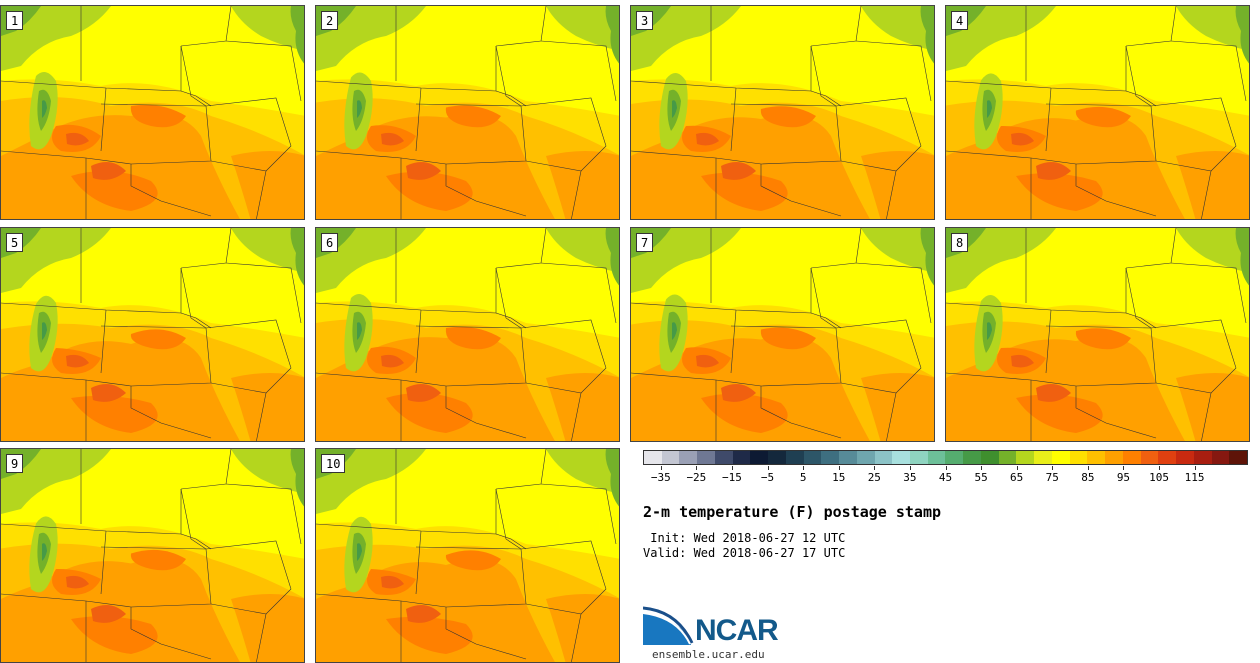  What do you see at coordinates (737, 630) in the screenshot?
I see `ncar-logo-text: NCAR` at bounding box center [737, 630].